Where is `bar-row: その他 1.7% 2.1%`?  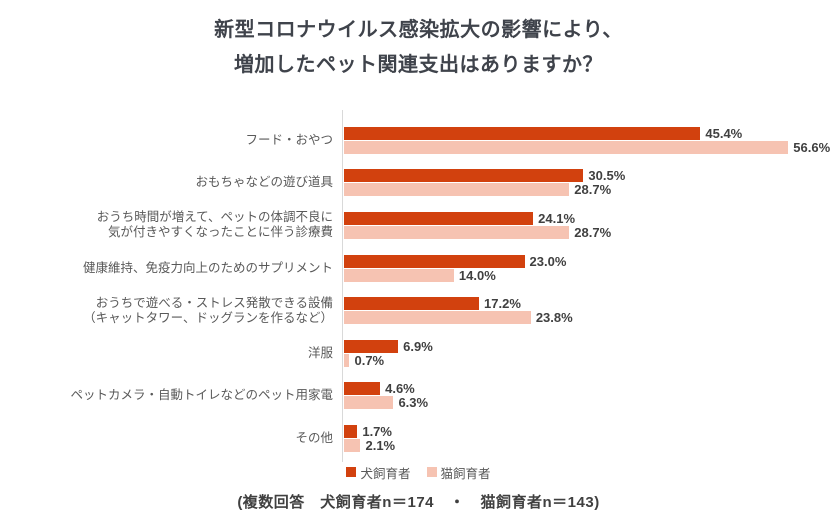
bar-row: その他 1.7% 2.1% is located at coordinates (418, 438).